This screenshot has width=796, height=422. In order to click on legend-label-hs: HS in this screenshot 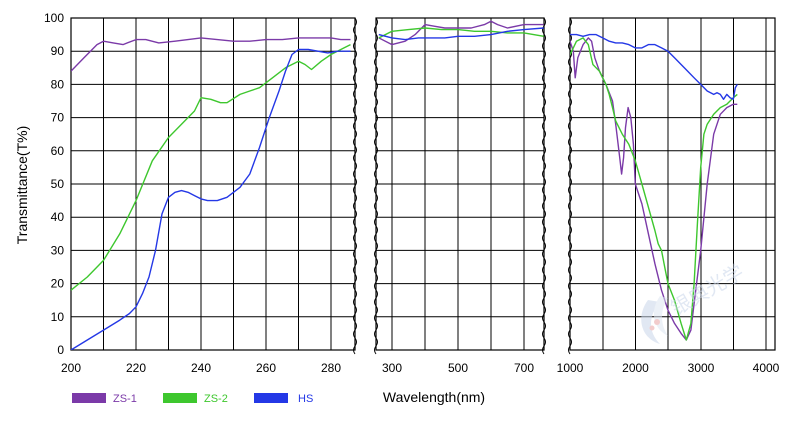, I will do `click(305, 399)`.